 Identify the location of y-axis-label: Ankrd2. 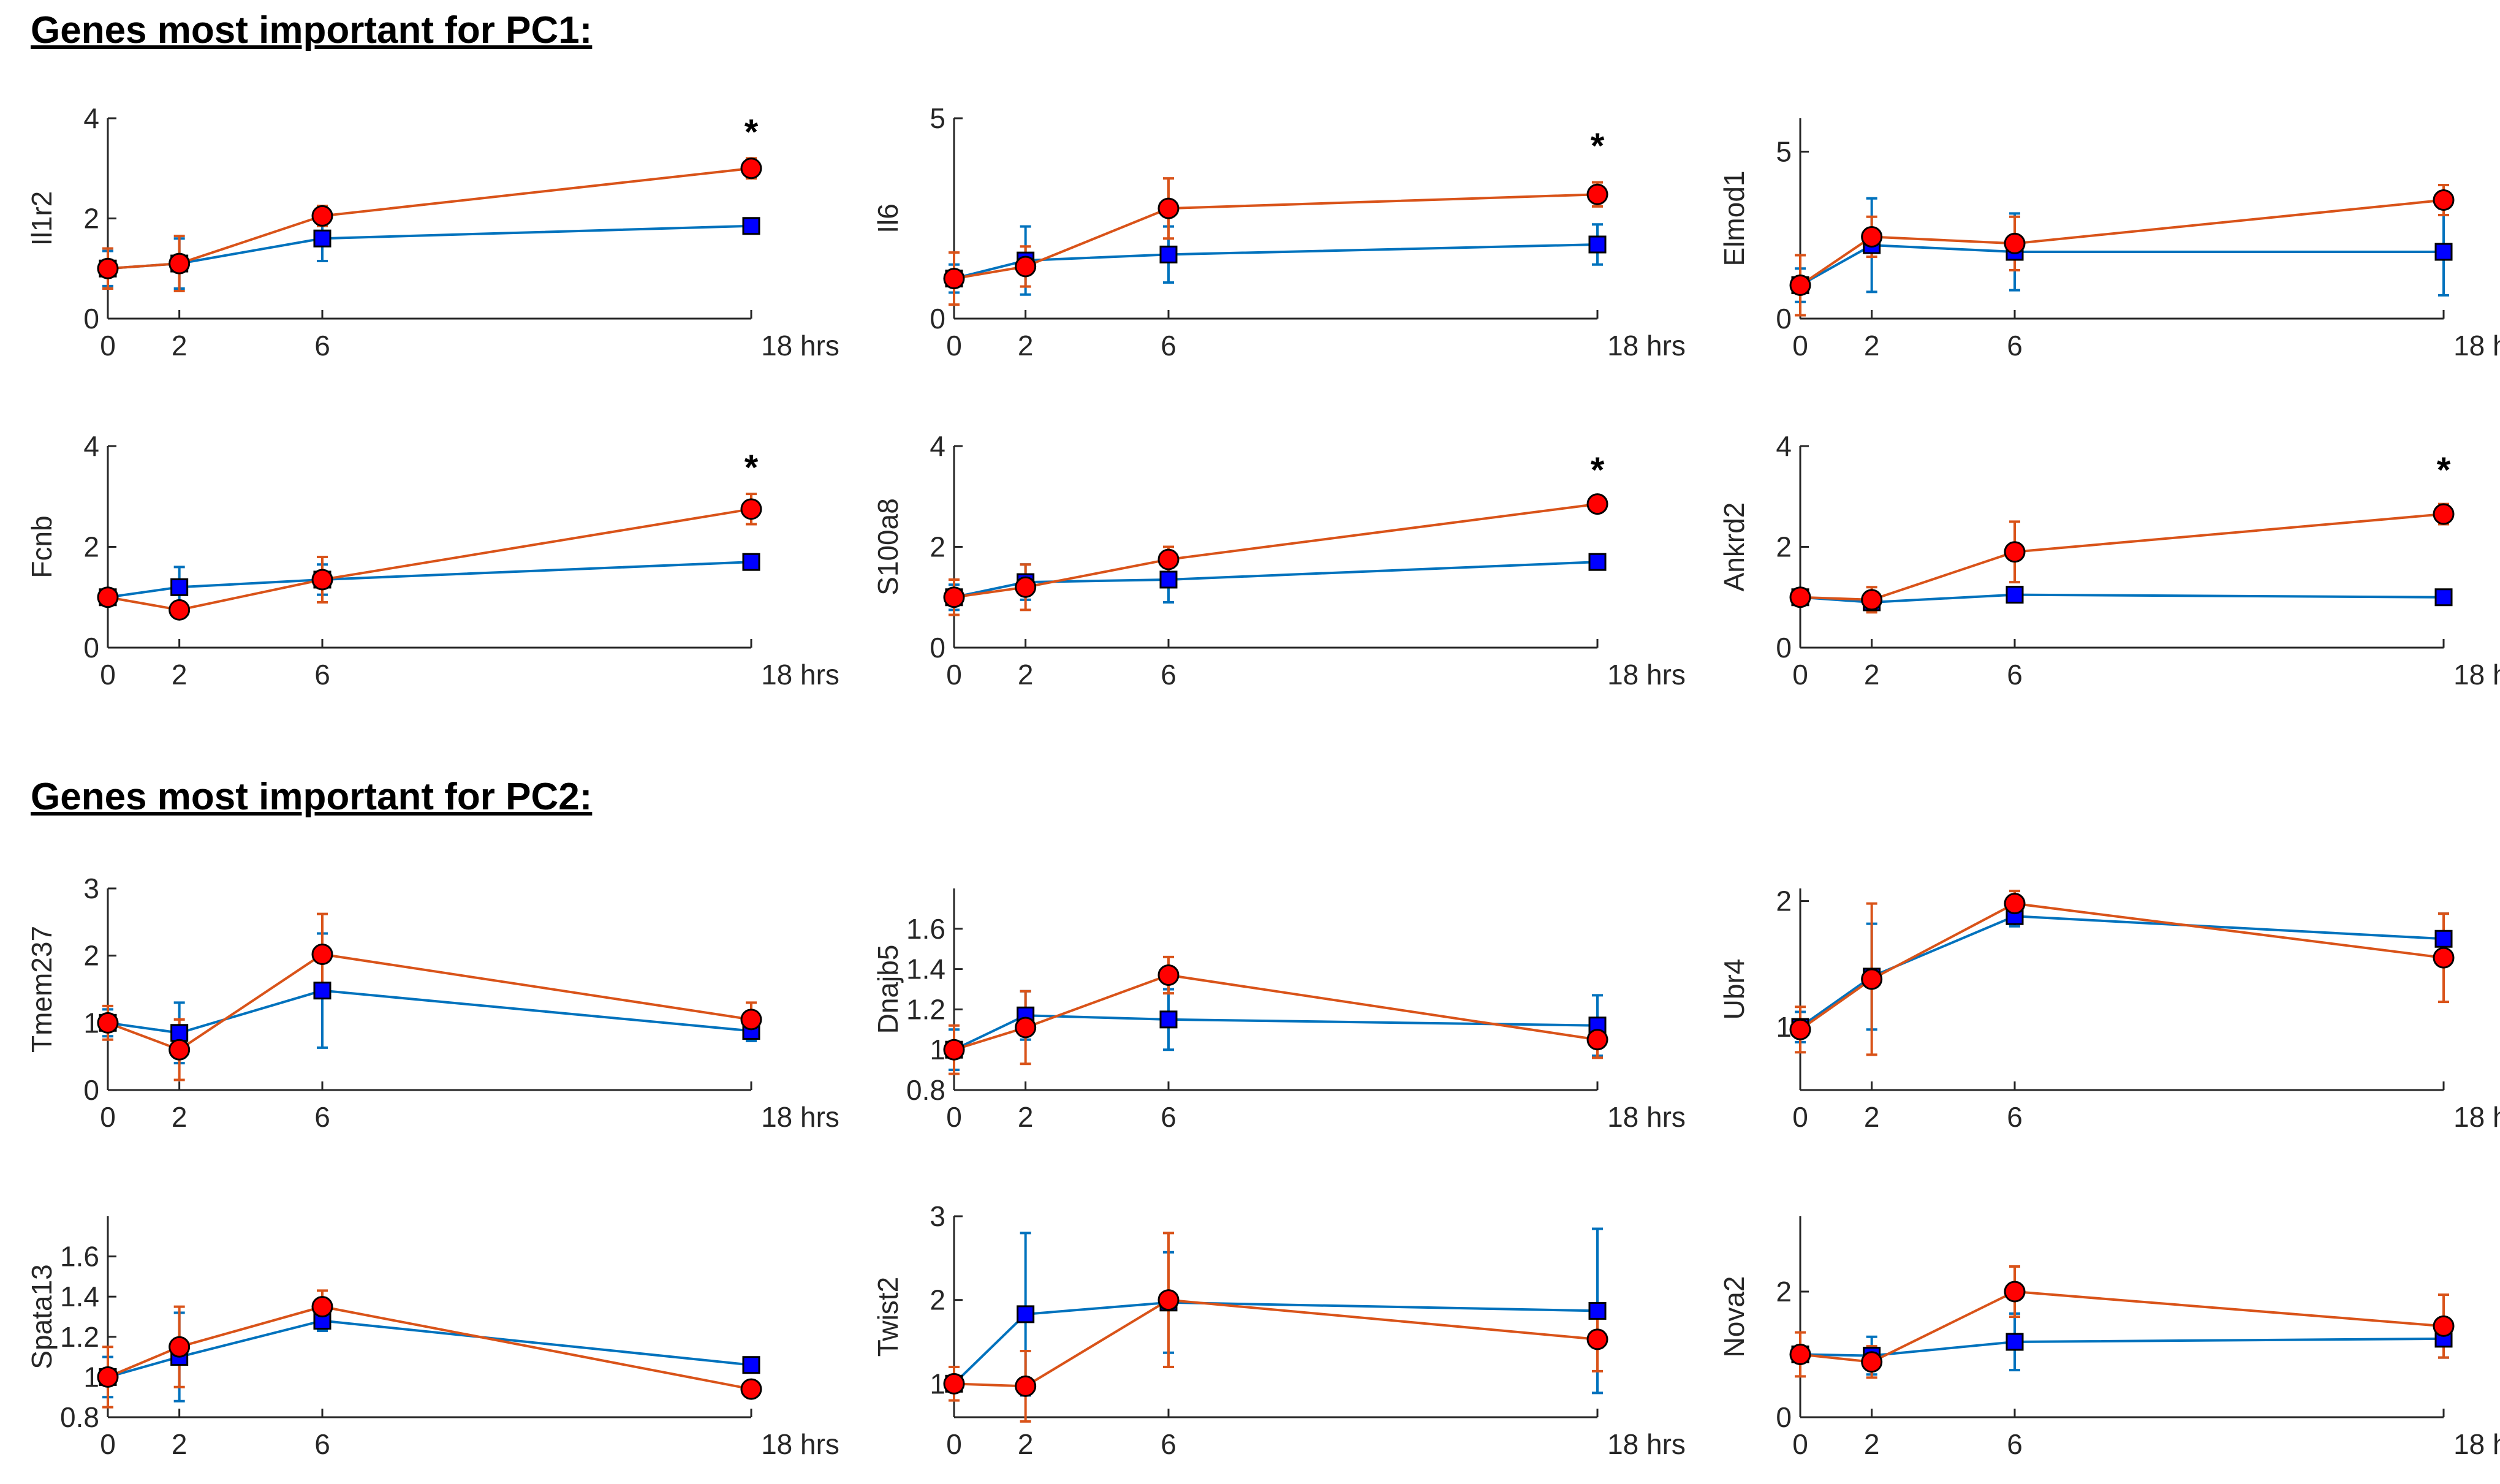
(1734, 547).